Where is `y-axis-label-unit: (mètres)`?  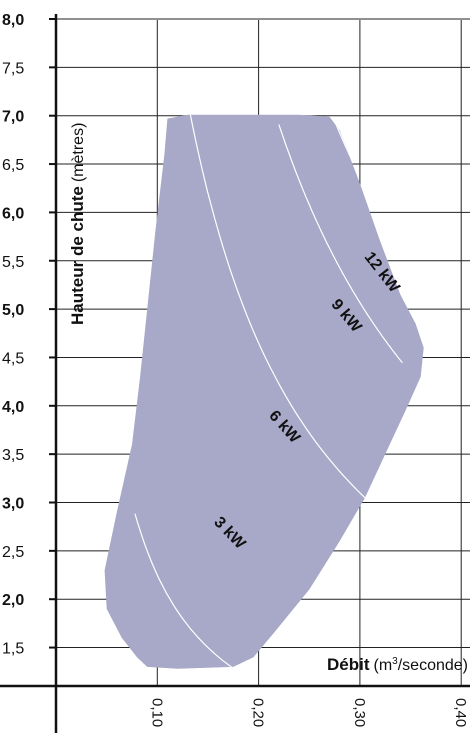
y-axis-label-unit: (mètres) is located at coordinates (78, 153).